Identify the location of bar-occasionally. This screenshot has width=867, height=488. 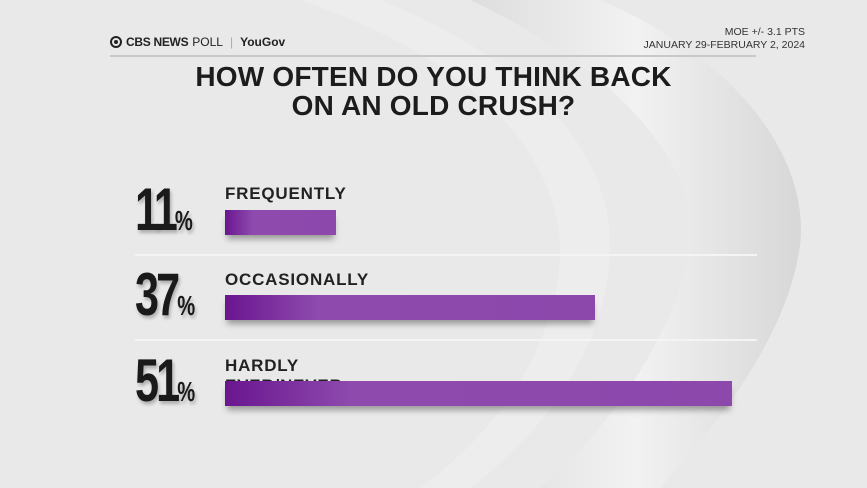
(410, 307).